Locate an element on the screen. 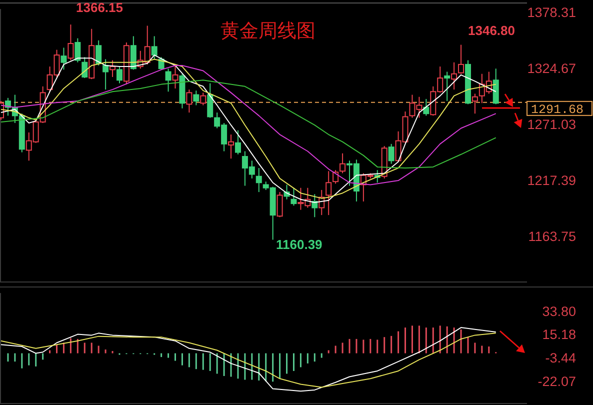 The image size is (593, 405). ref-line-label: 1291.68 is located at coordinates (557, 109).